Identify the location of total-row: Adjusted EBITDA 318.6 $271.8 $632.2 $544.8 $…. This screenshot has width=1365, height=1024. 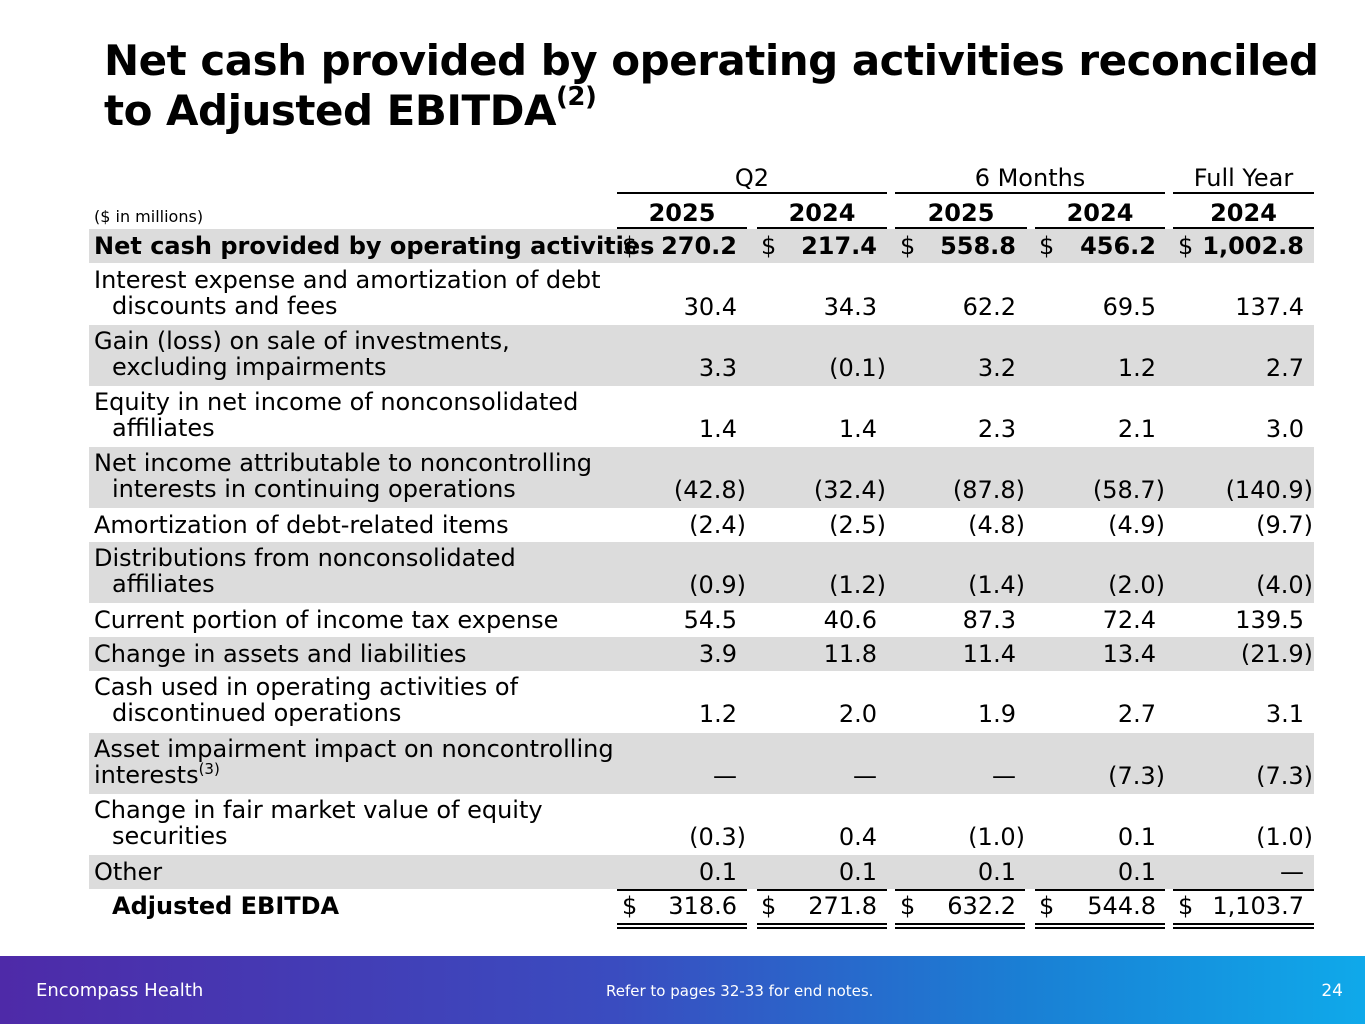
(701, 909).